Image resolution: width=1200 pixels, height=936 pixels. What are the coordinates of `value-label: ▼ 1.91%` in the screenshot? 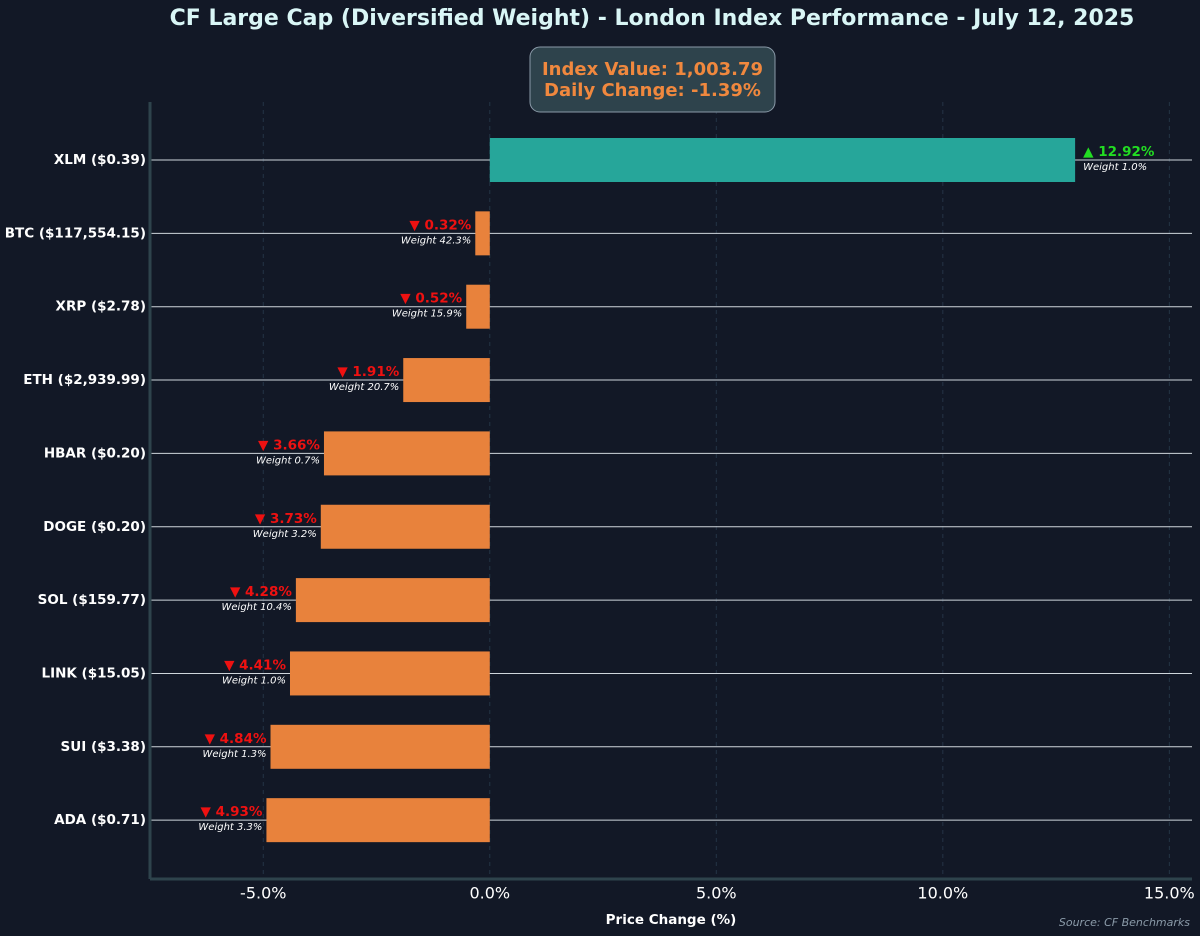 It's located at (368, 372).